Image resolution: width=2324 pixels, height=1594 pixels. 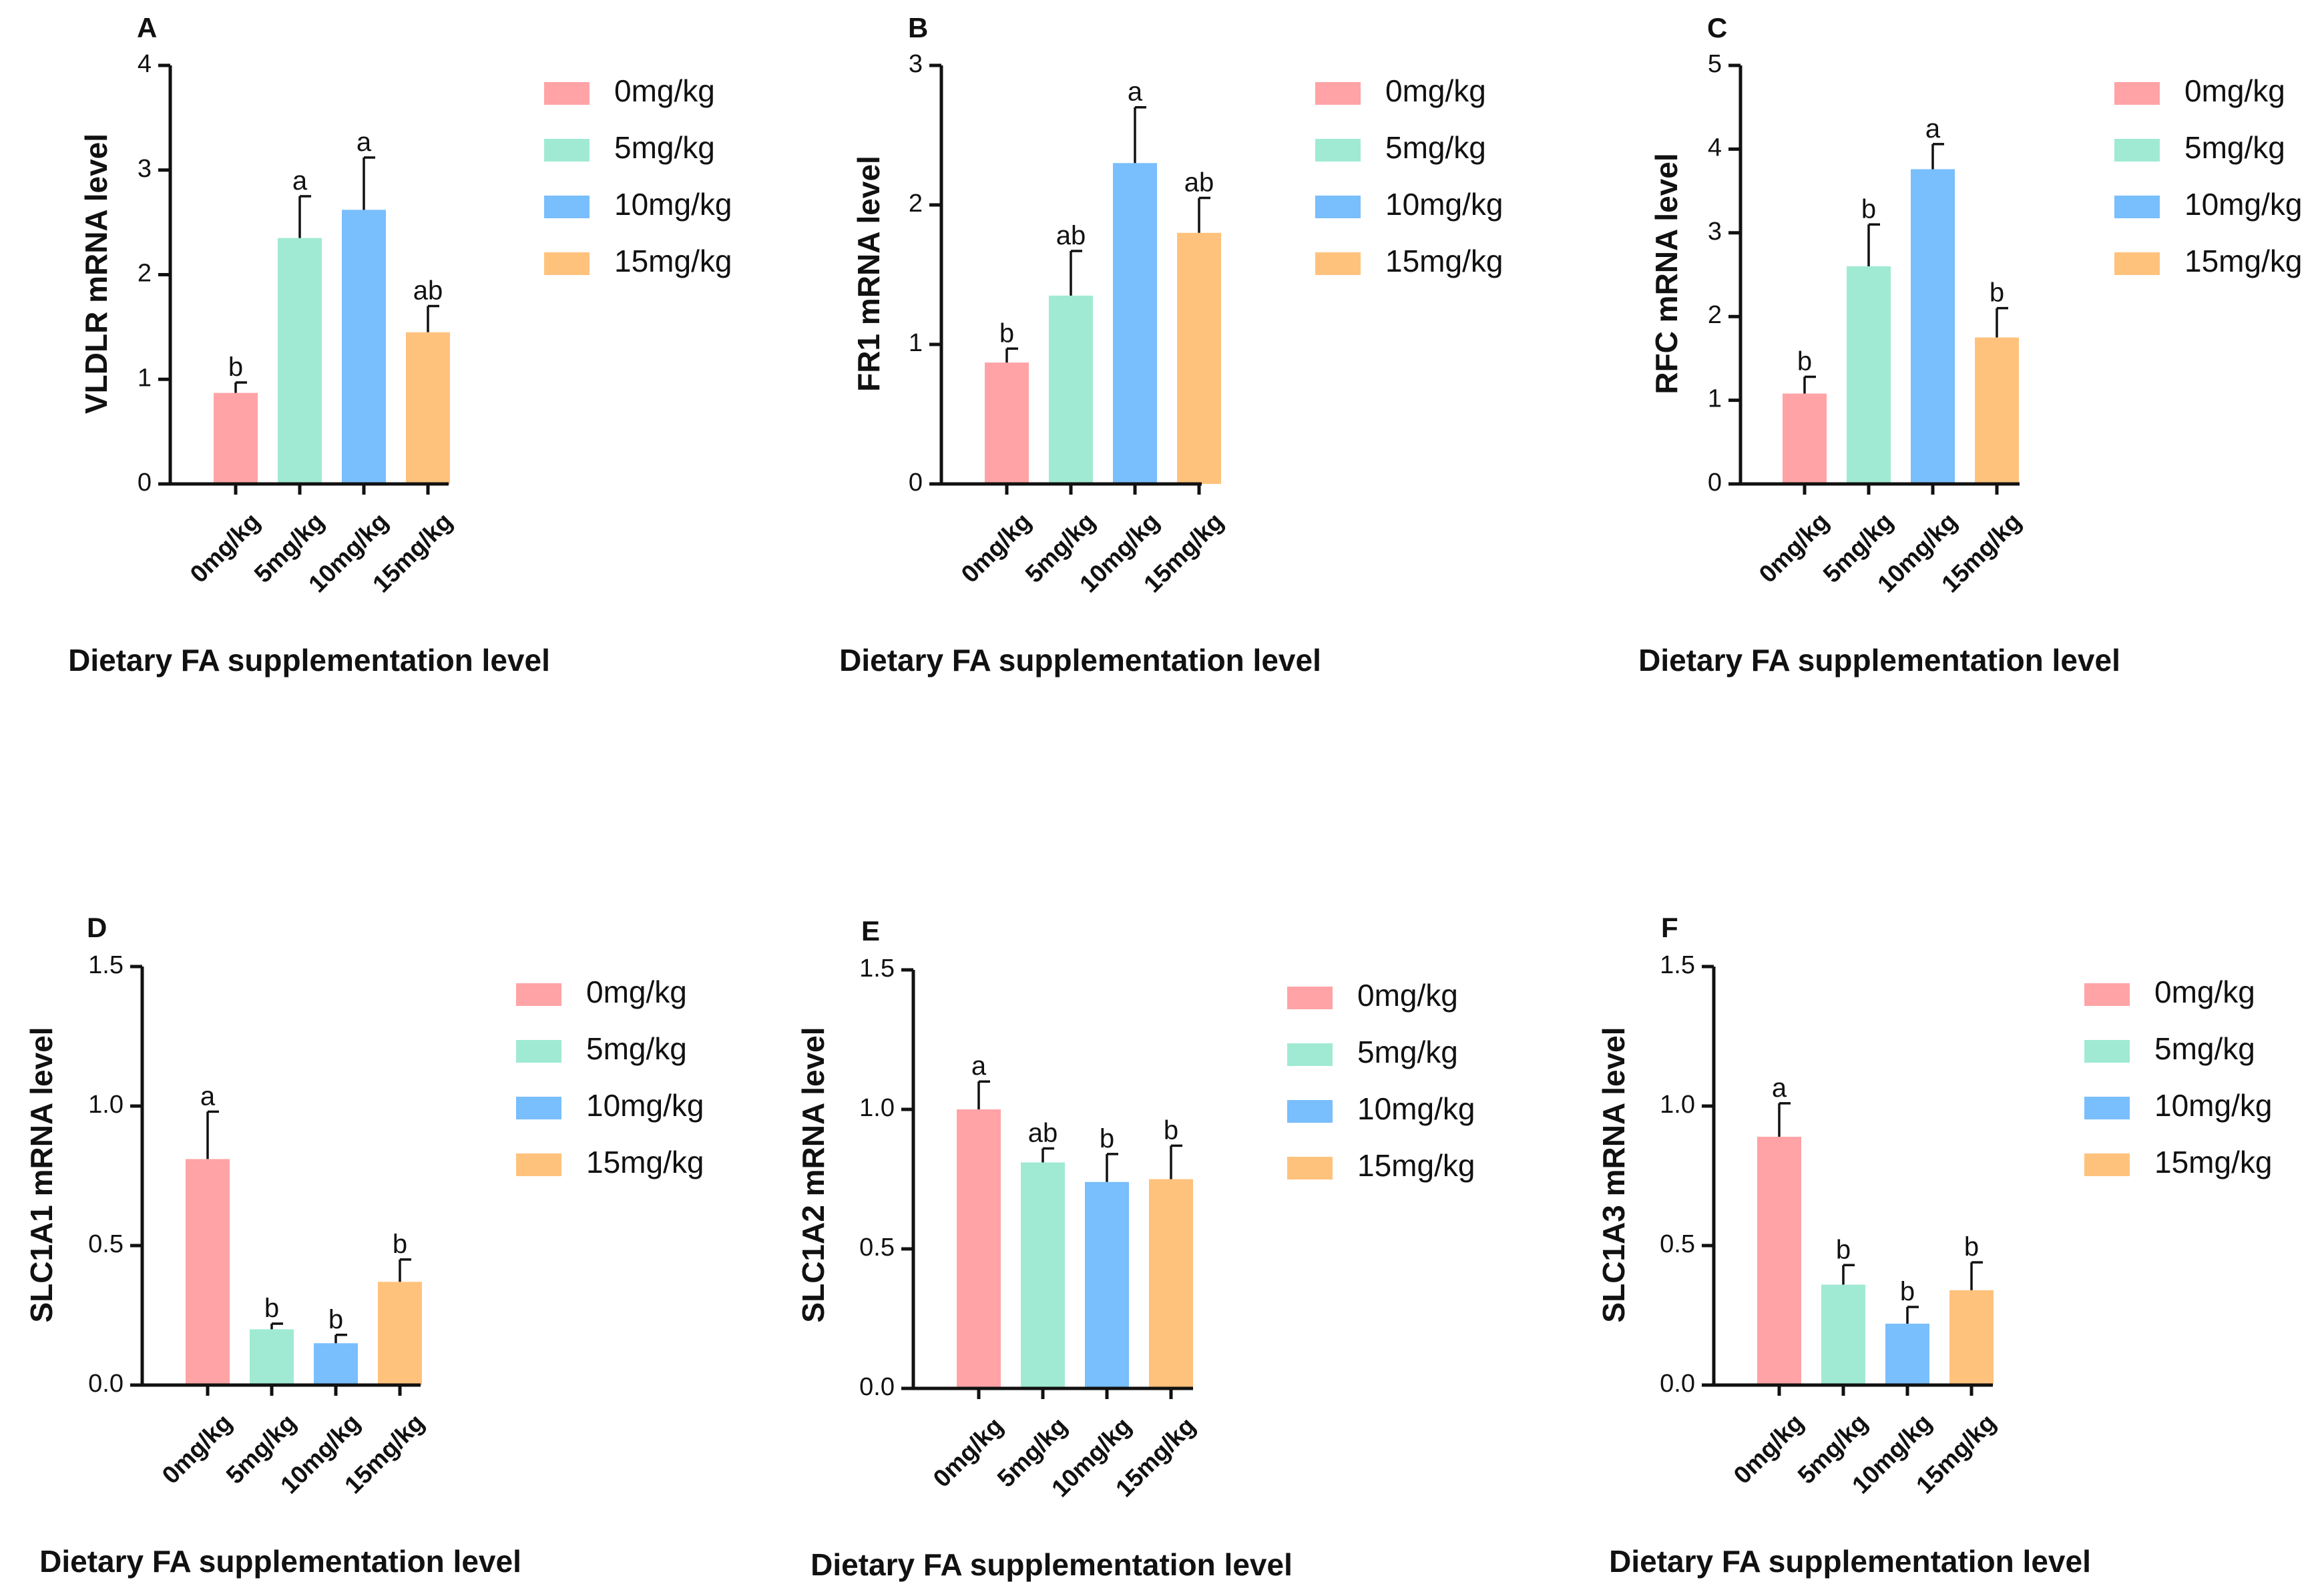 I want to click on y-tick-label: 5, so click(x=1715, y=64).